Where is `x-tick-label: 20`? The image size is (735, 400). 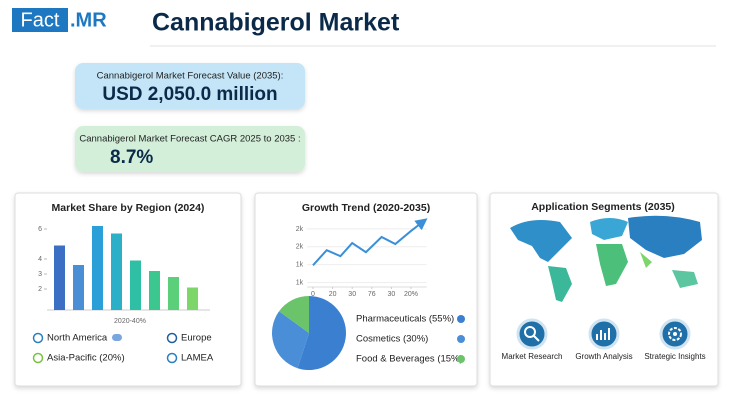
x-tick-label: 20 is located at coordinates (333, 294).